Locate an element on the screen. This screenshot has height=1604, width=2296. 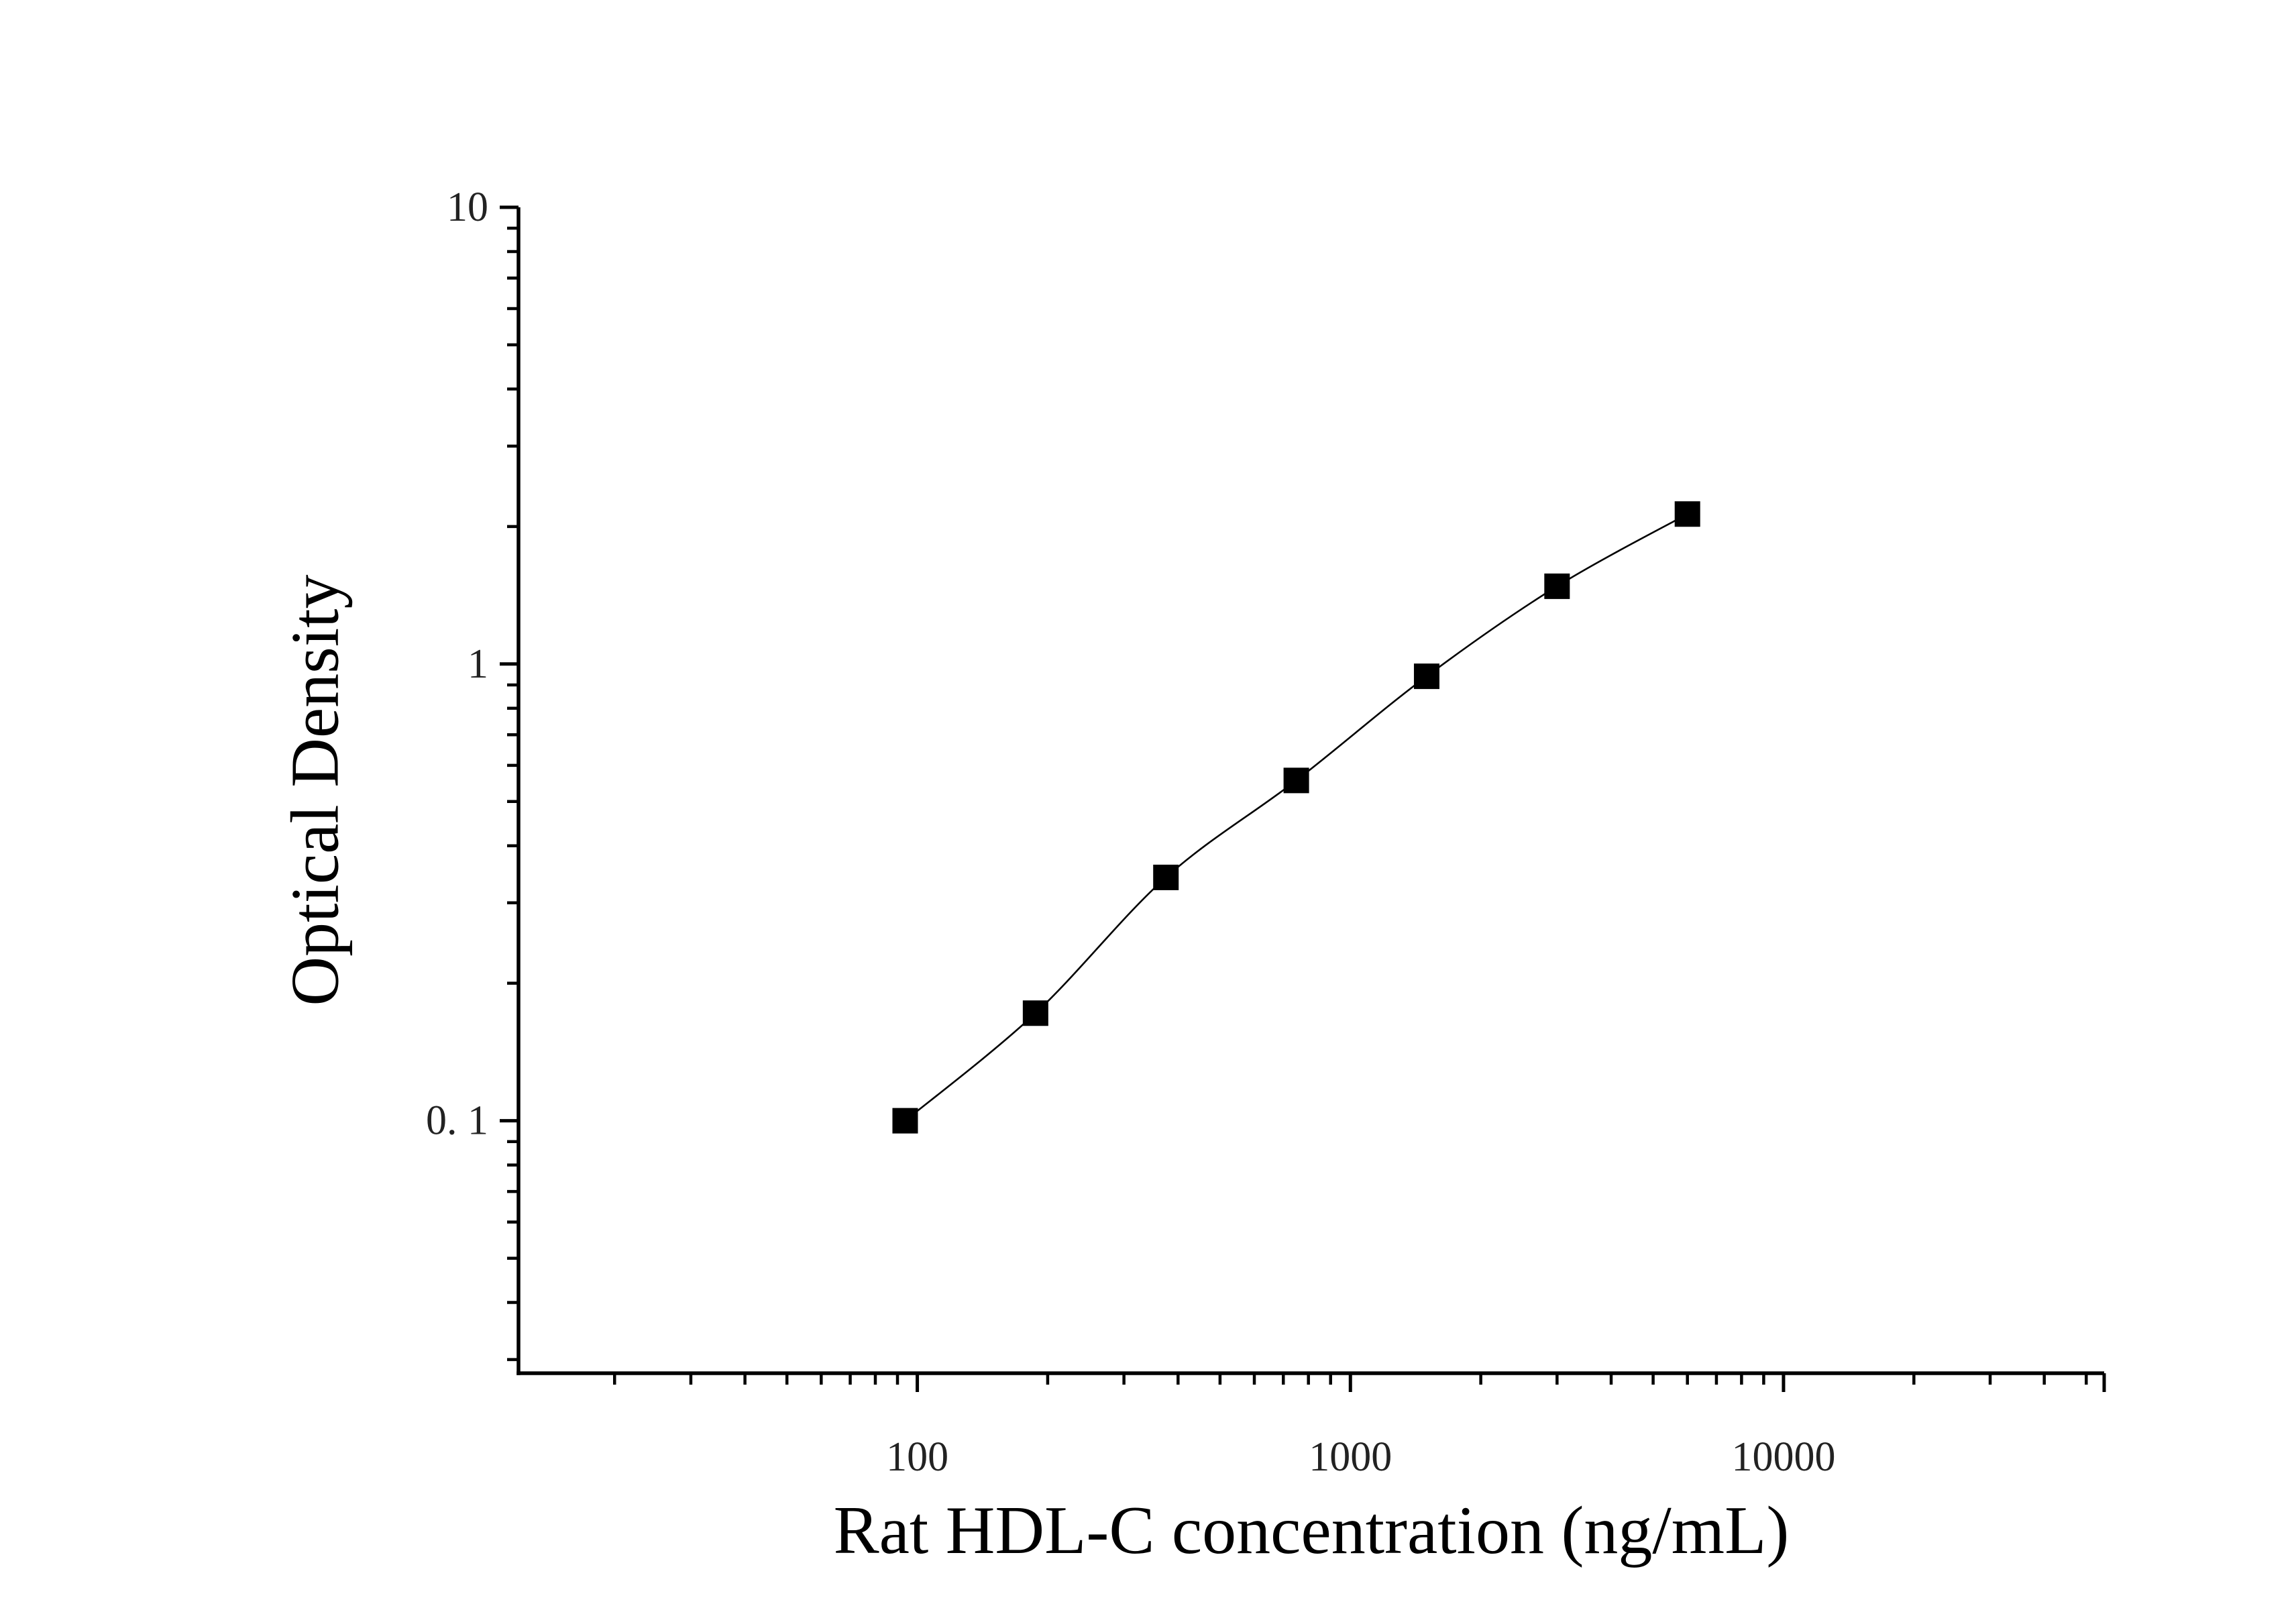
y-axis-title: Optical Density is located at coordinates (315, 790).